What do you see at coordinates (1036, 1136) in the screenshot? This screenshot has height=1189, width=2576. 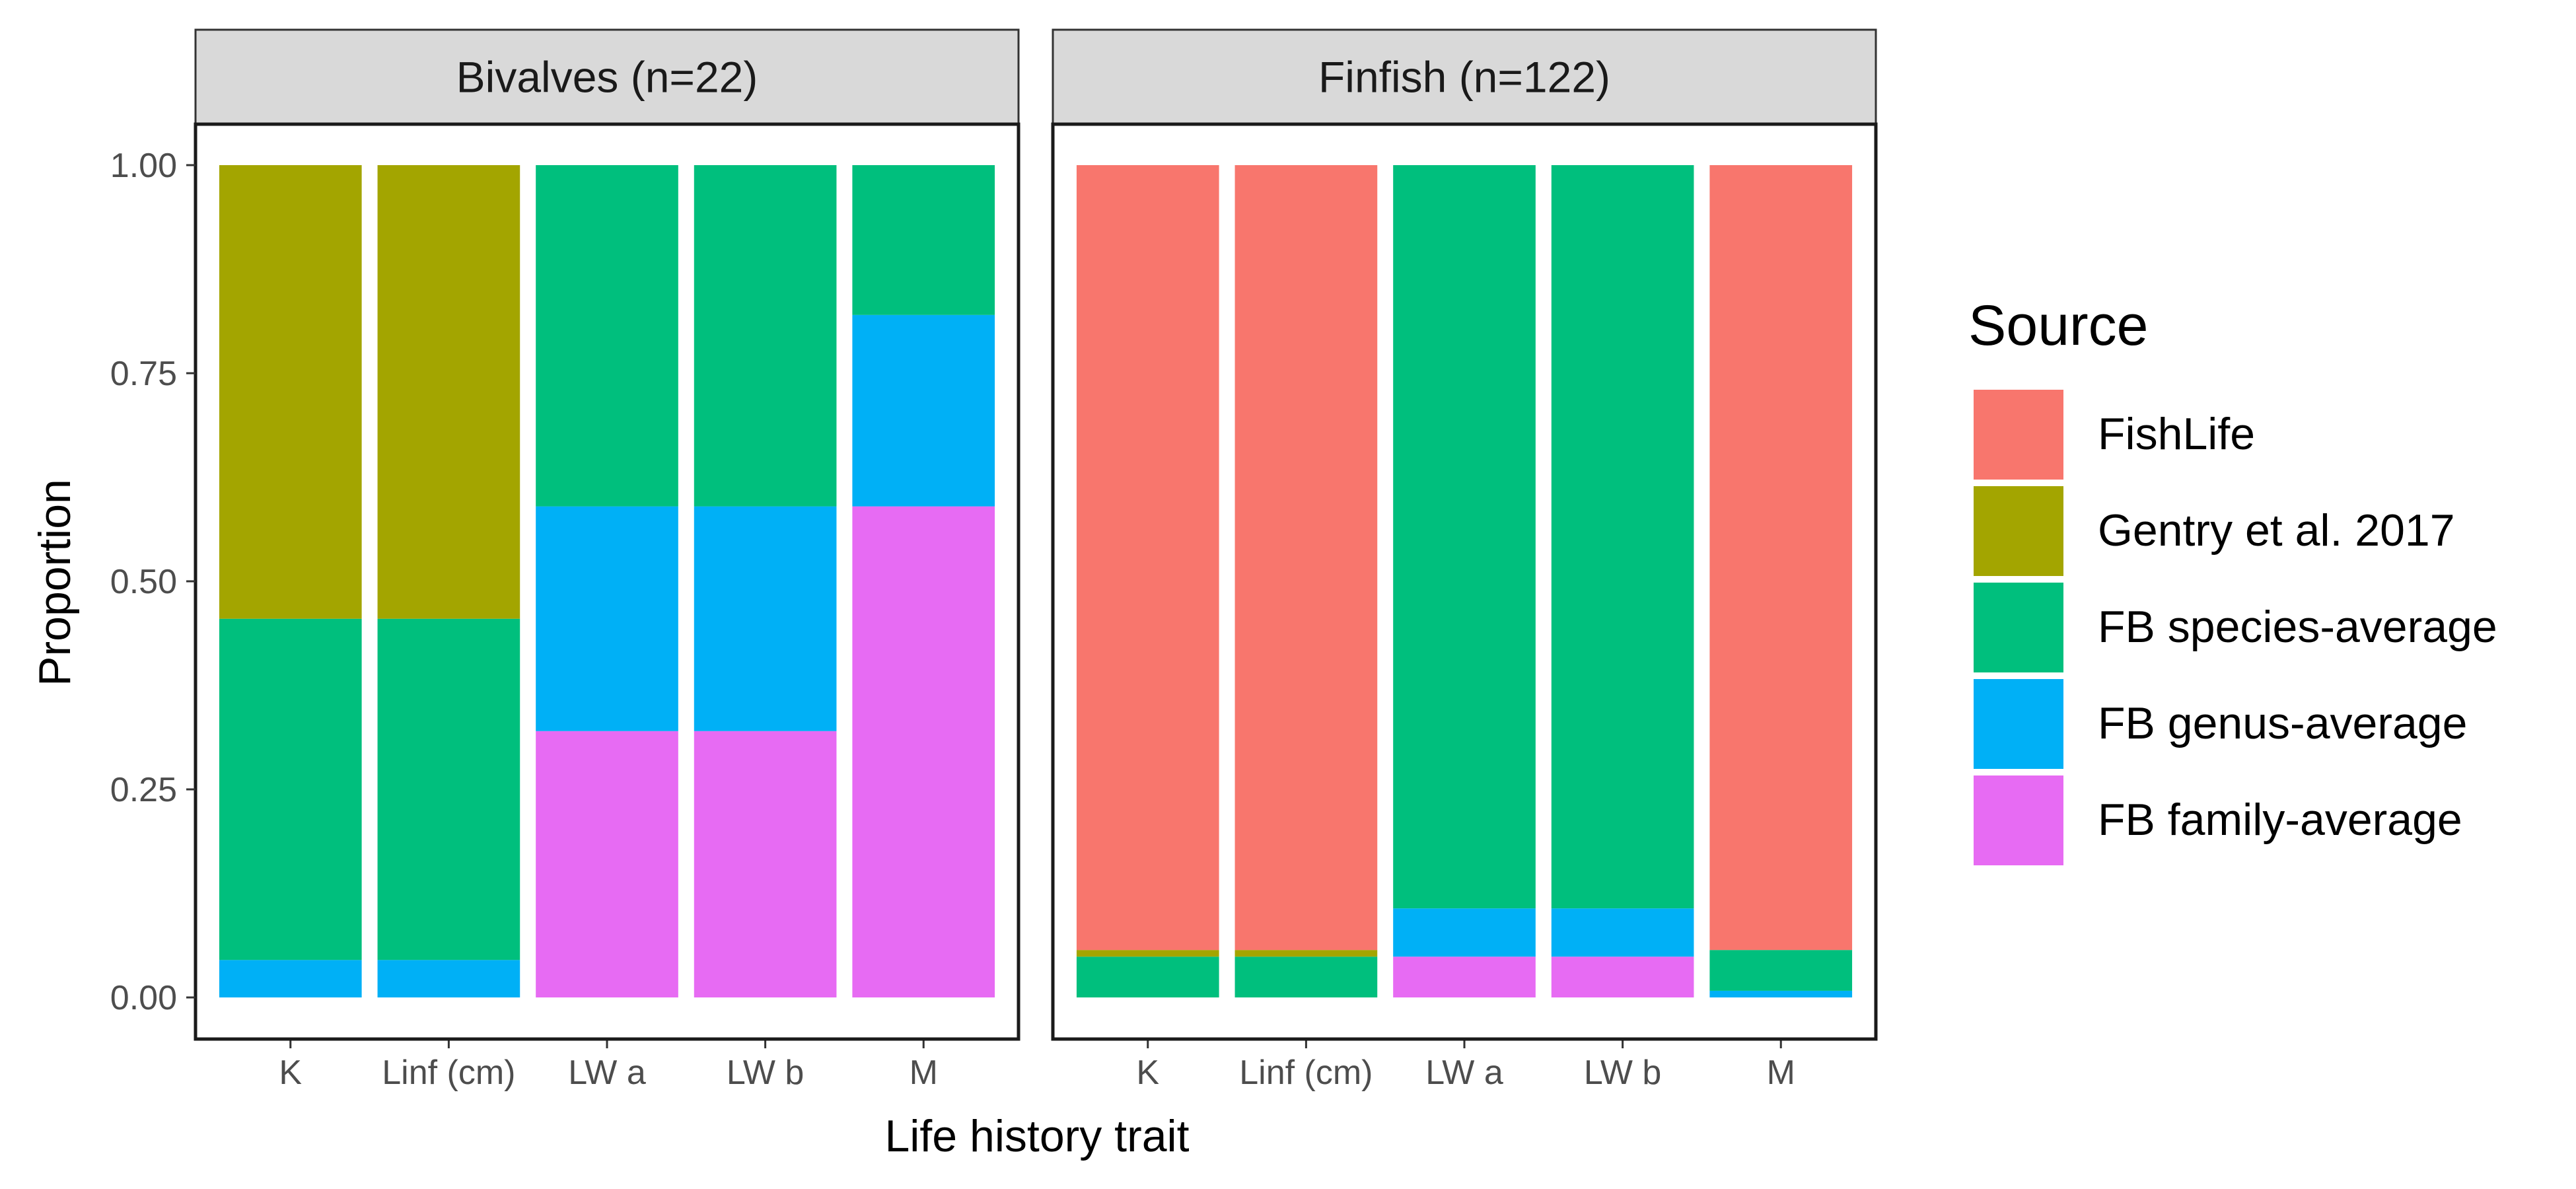 I see `x-axis-label: Life history trait` at bounding box center [1036, 1136].